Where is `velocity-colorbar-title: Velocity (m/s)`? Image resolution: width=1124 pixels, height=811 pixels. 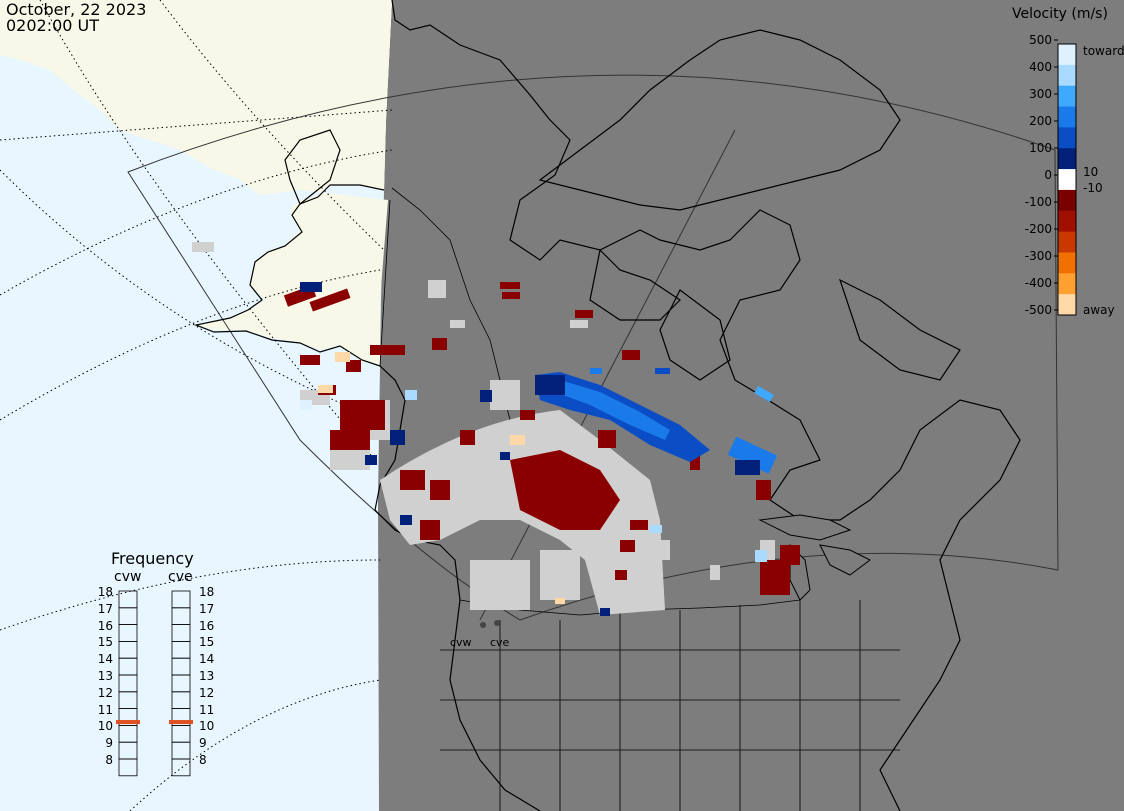
velocity-colorbar-title: Velocity (m/s) is located at coordinates (1060, 14).